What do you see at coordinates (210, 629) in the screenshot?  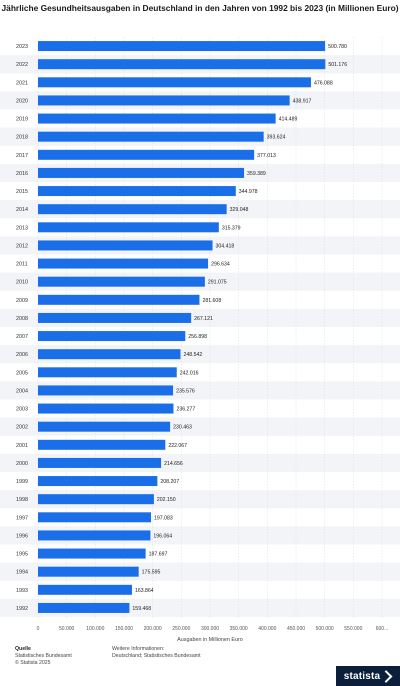 I see `x-tick-label: 300.000` at bounding box center [210, 629].